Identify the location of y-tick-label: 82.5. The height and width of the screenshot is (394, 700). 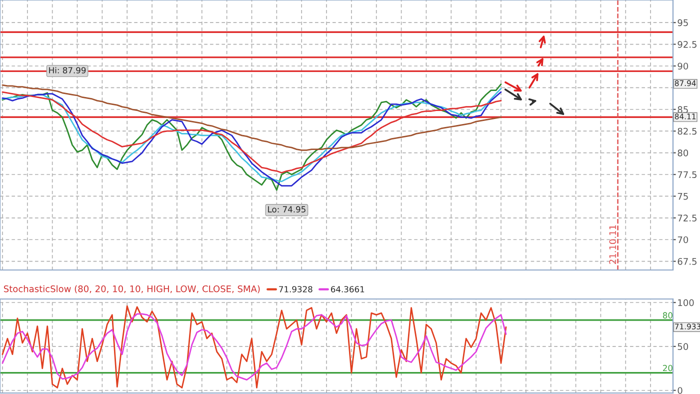
(687, 131).